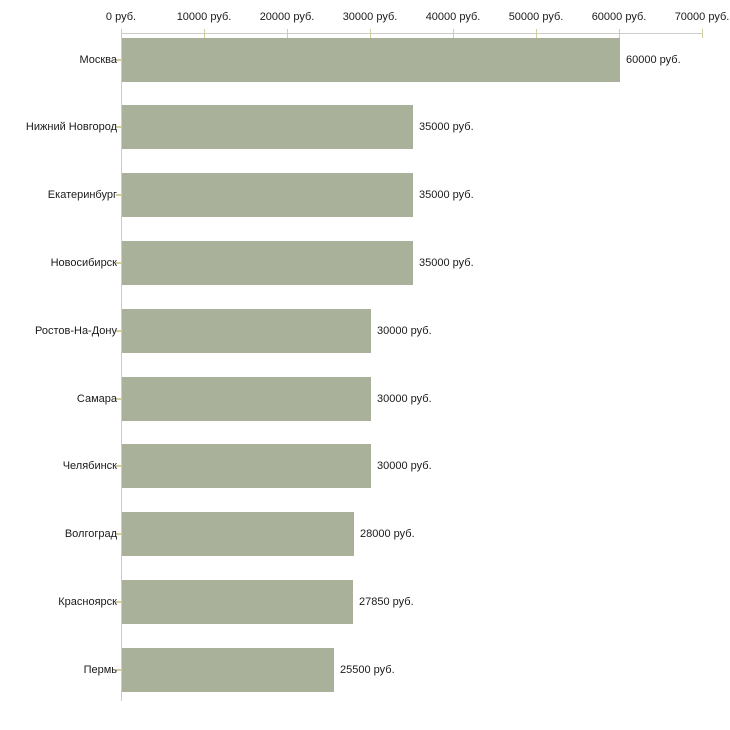 Image resolution: width=730 pixels, height=730 pixels. I want to click on x-tick-label: 0 руб., so click(121, 17).